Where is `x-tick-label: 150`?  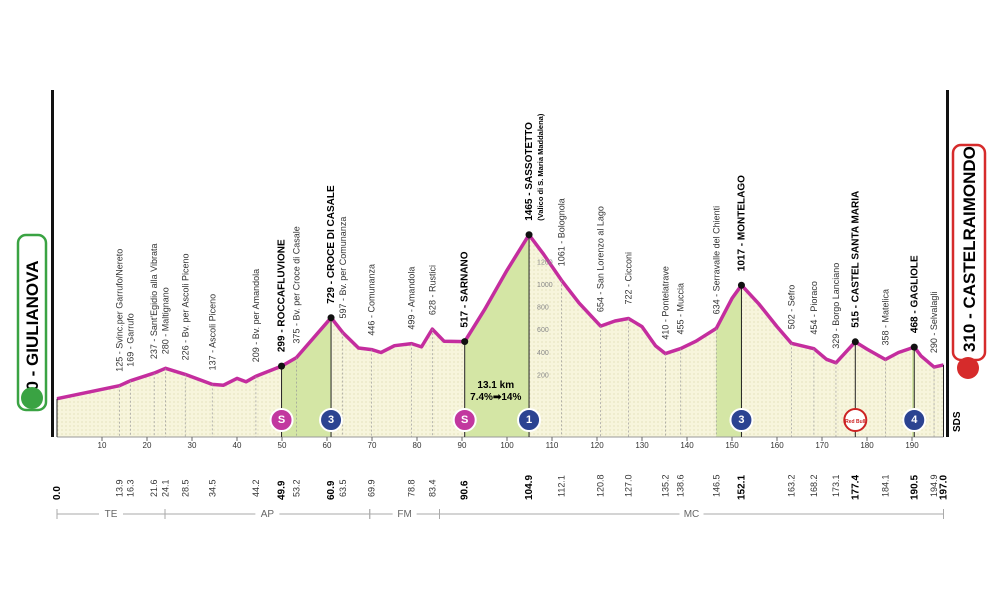 x-tick-label: 150 is located at coordinates (732, 445).